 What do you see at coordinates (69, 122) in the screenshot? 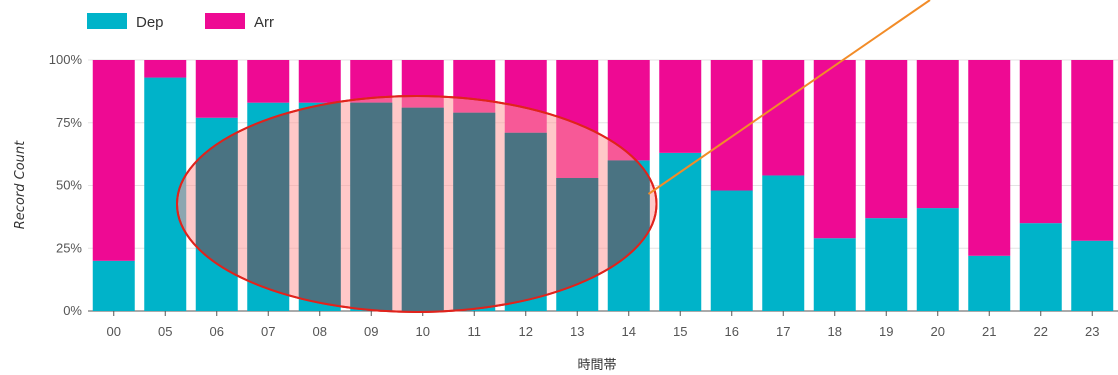
I see `y-tick-label: 75%` at bounding box center [69, 122].